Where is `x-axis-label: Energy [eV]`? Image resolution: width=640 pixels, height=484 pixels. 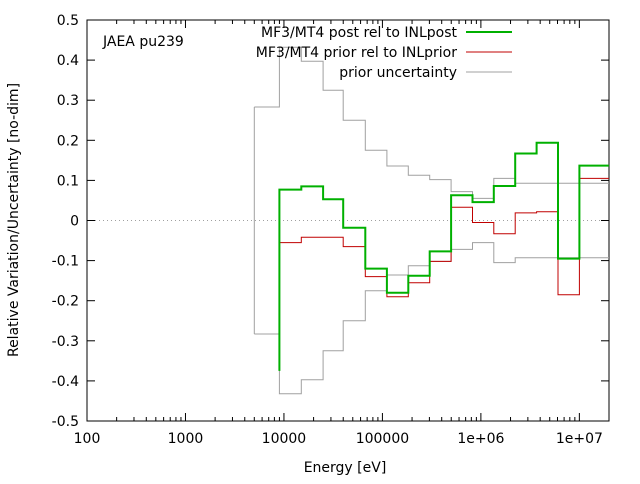
x-axis-label: Energy [eV] is located at coordinates (345, 468).